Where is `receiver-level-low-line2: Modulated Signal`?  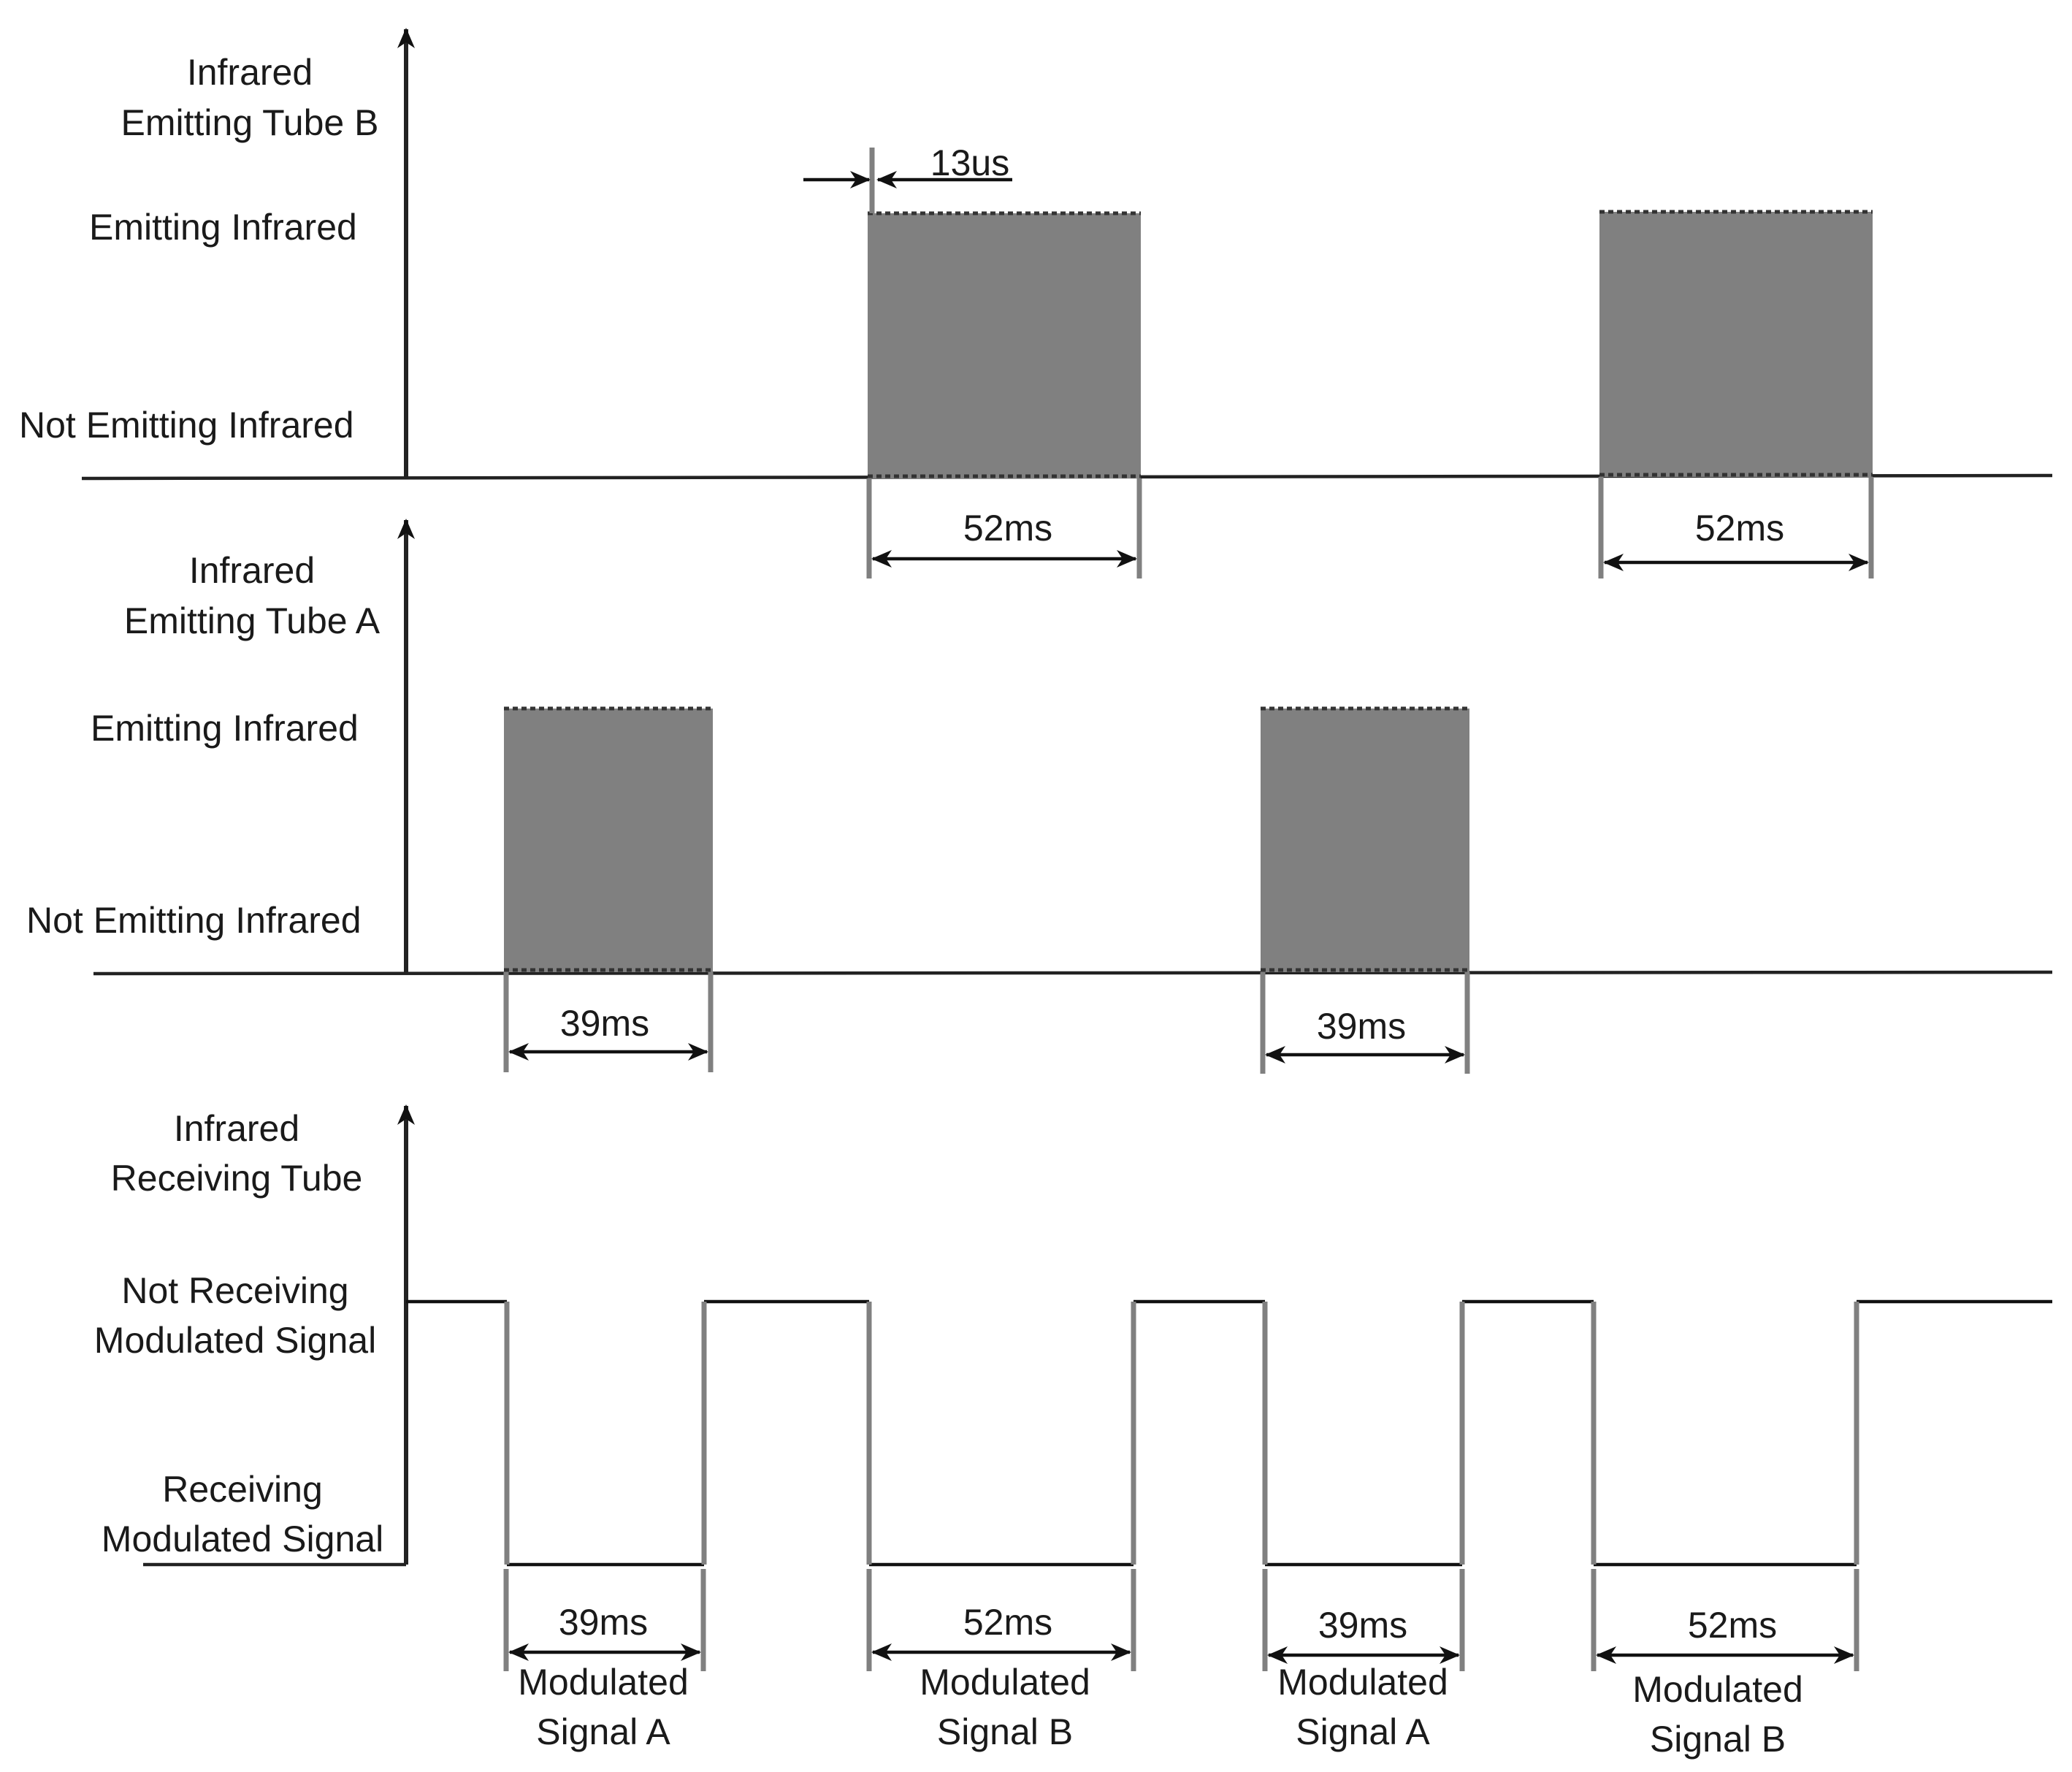
receiver-level-low-line2: Modulated Signal is located at coordinates (242, 1539).